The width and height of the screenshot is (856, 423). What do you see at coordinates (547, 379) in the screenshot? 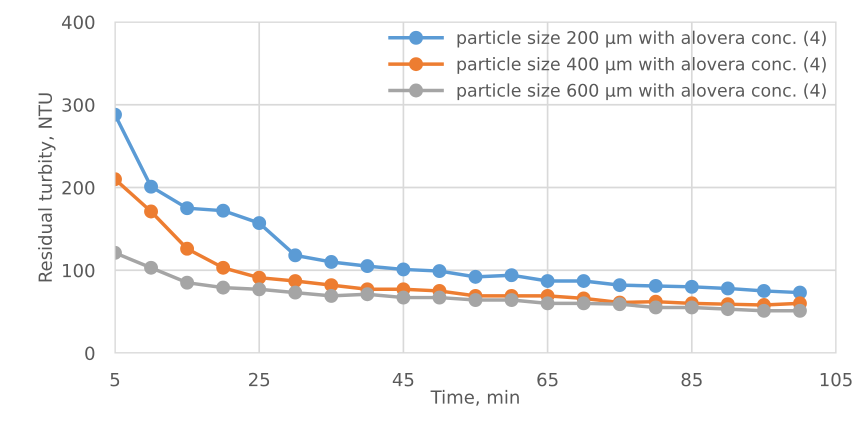
I see `x-tick-label: 65` at bounding box center [547, 379].